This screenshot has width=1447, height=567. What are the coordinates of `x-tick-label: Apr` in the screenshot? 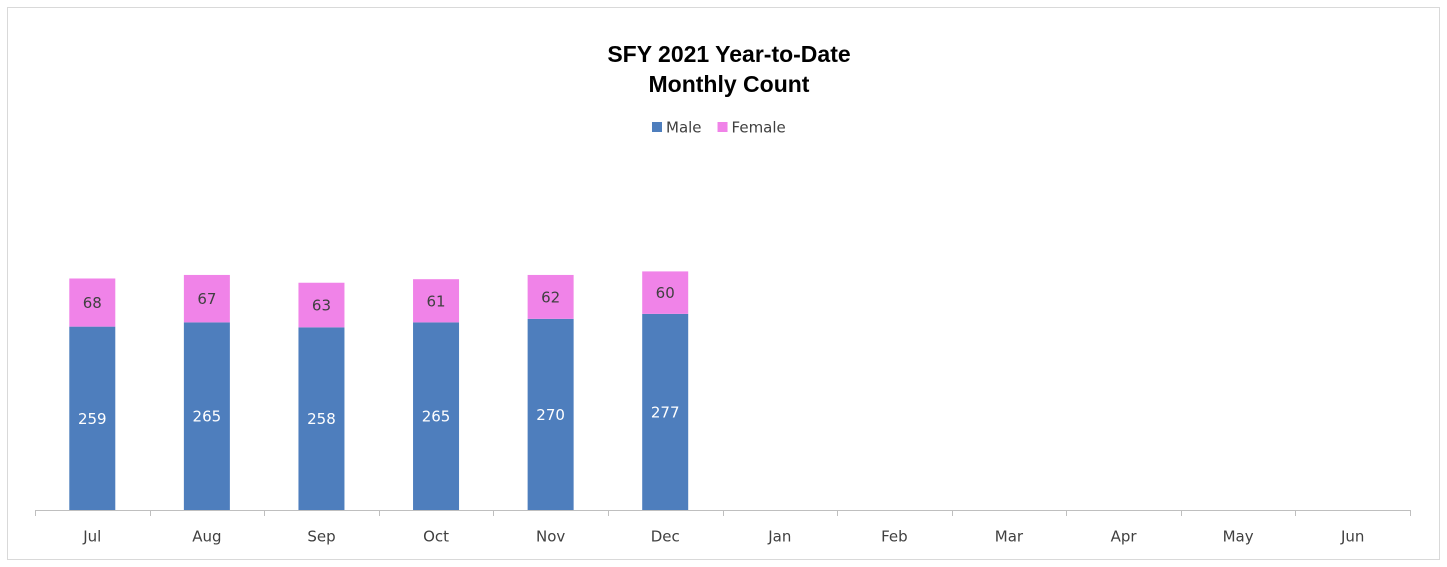 It's located at (1124, 537).